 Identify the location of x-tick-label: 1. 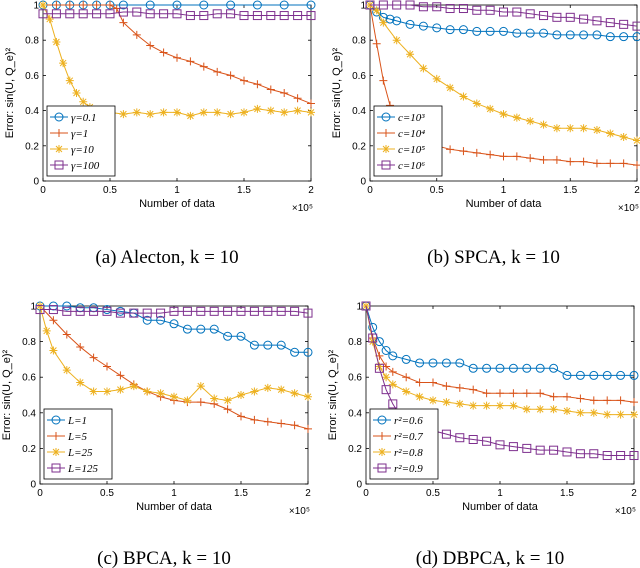
(500, 493).